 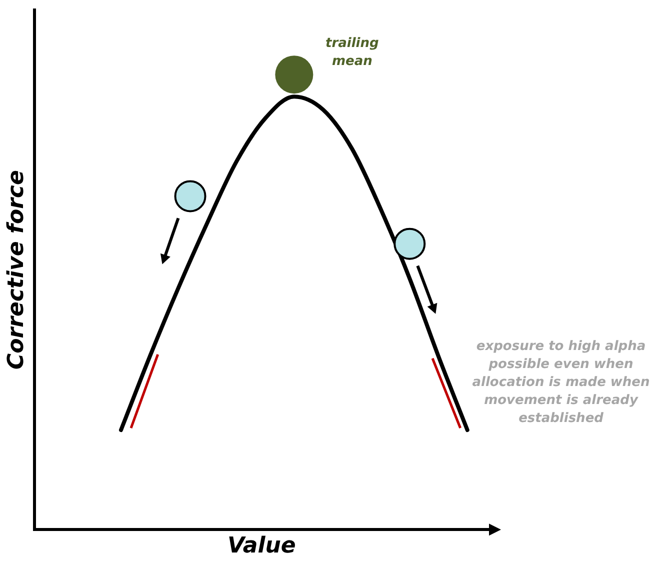 I want to click on y-axis-title: Corrective force, so click(x=16, y=270).